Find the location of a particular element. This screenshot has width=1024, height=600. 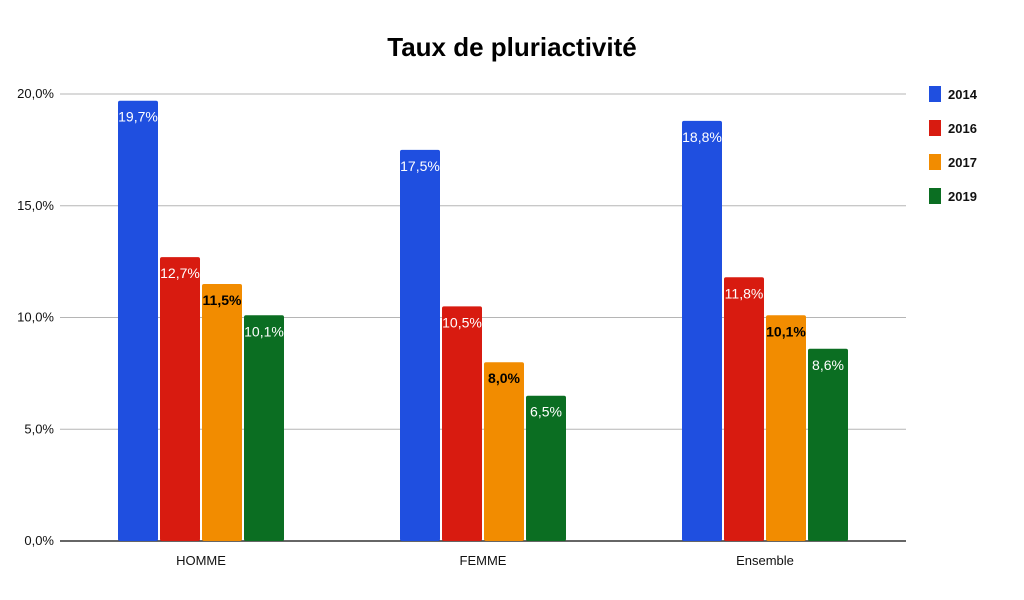

legend: 2014 2016 2017 2019 is located at coordinates (953, 145).